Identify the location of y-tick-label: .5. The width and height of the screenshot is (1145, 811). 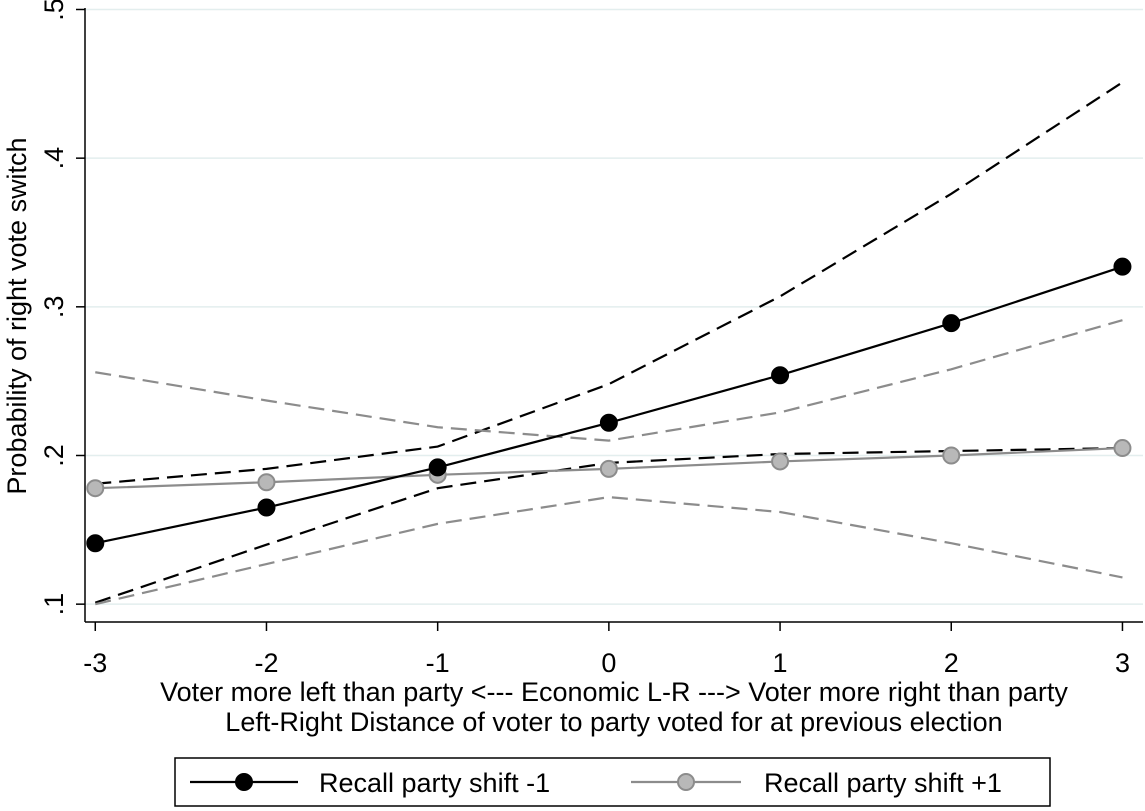
(54, 10).